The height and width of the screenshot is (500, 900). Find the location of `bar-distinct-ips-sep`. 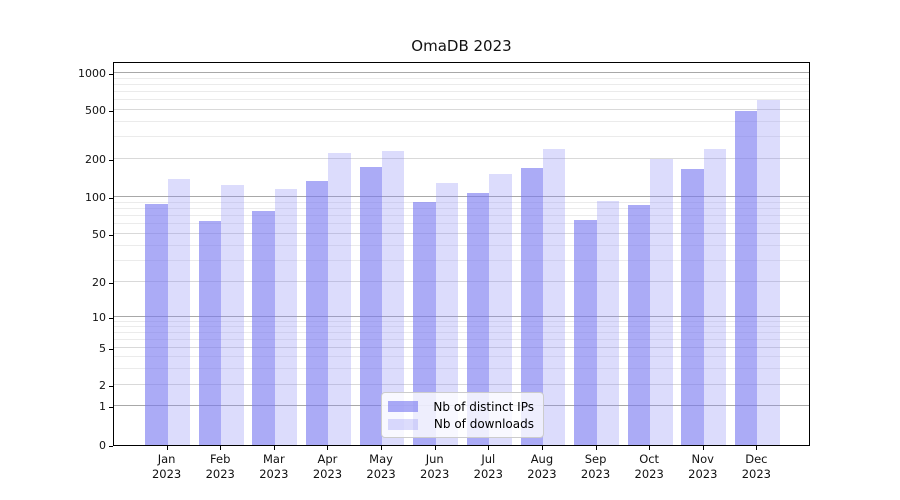

bar-distinct-ips-sep is located at coordinates (585, 332).